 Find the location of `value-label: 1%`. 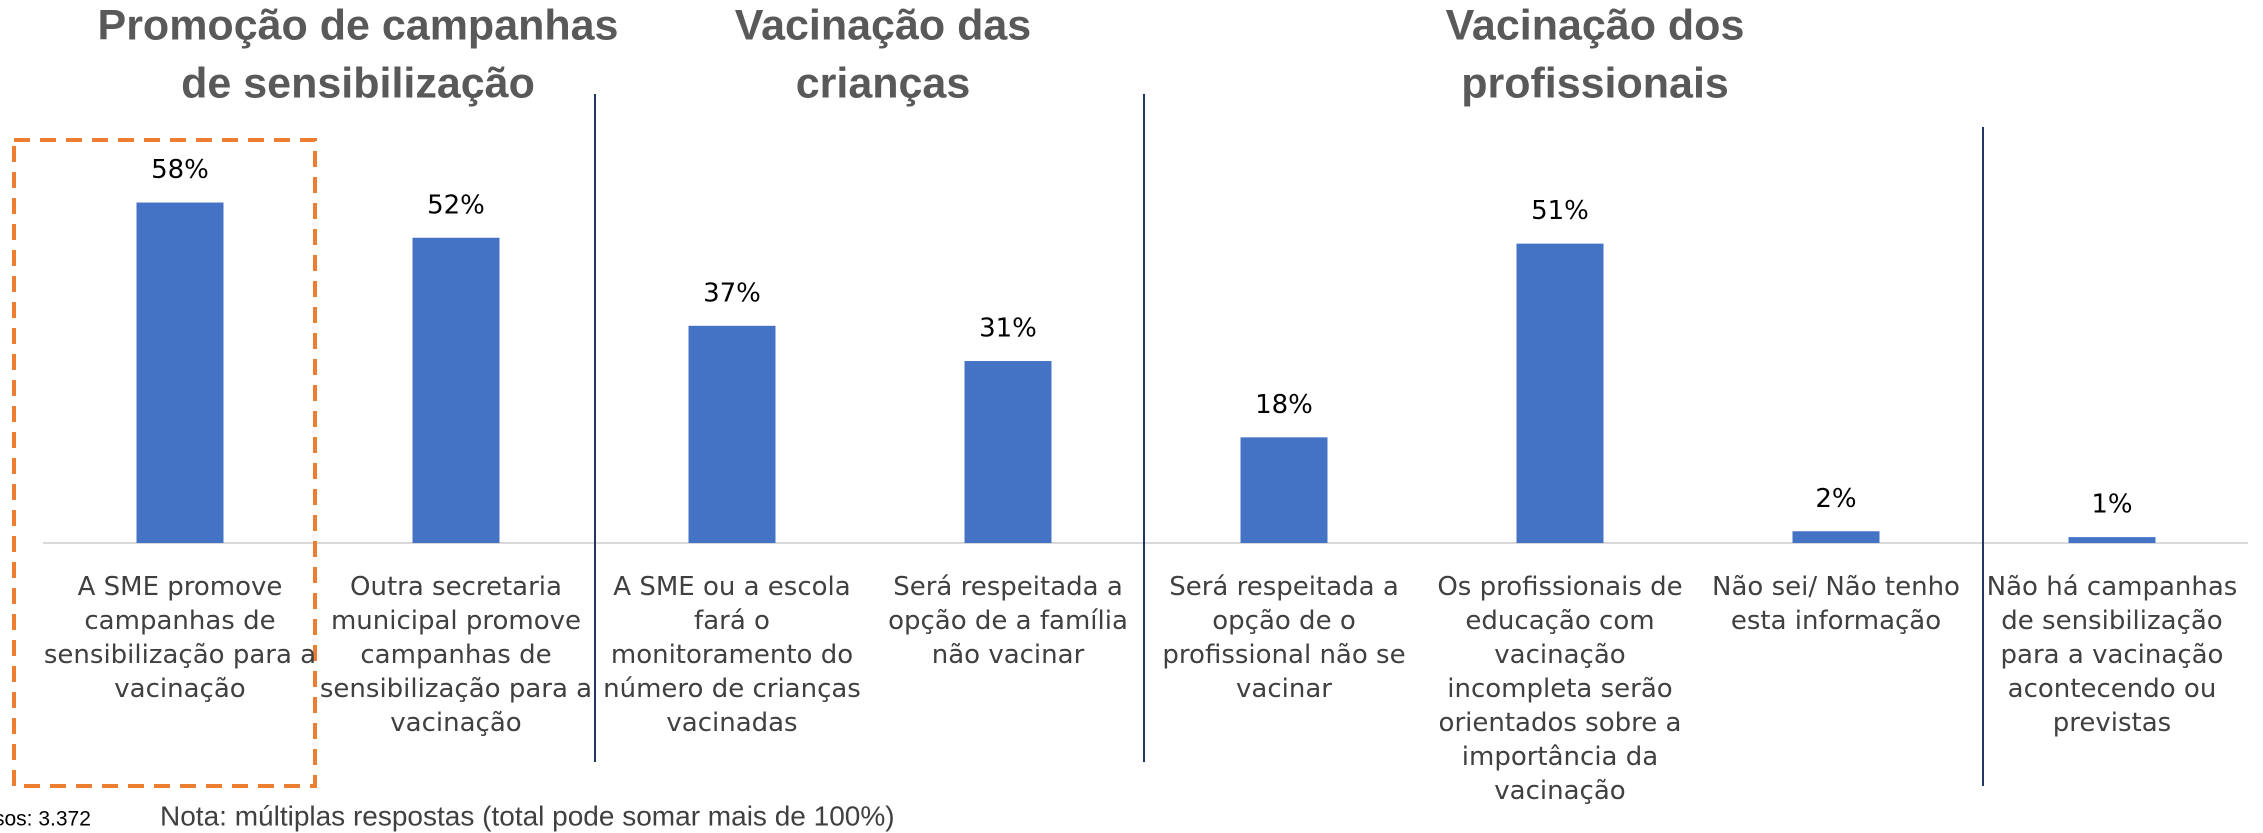

value-label: 1% is located at coordinates (2111, 505).